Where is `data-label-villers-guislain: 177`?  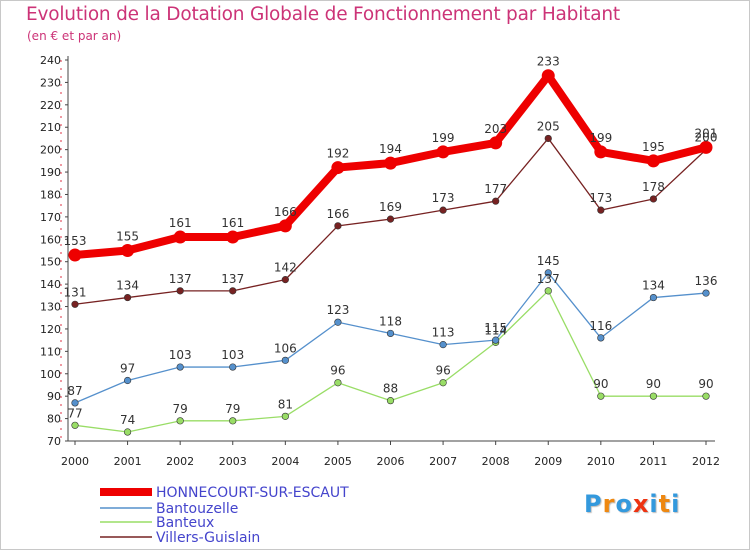
data-label-villers-guislain: 177 is located at coordinates (495, 189).